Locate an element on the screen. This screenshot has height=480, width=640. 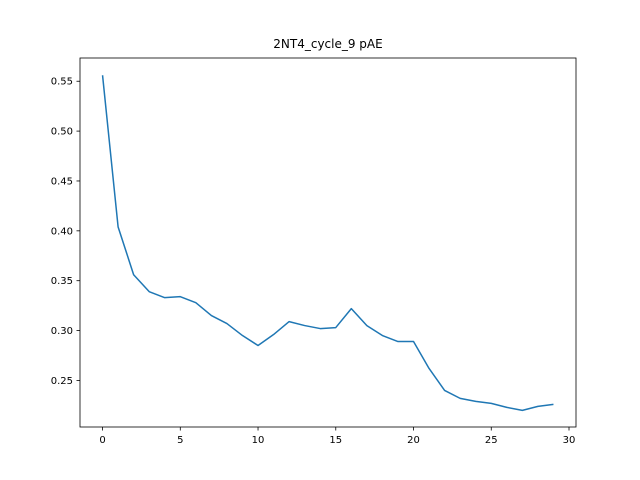
y-tick-label: 0.55 is located at coordinates (62, 82).